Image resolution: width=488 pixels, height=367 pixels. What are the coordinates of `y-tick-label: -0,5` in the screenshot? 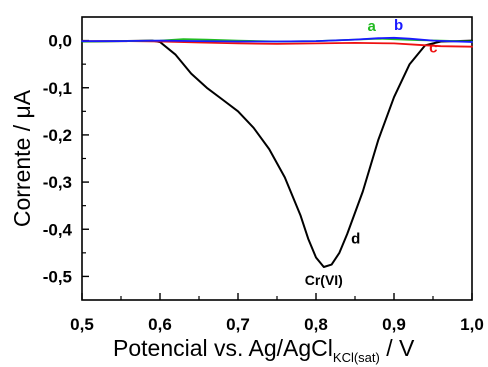 It's located at (57, 276).